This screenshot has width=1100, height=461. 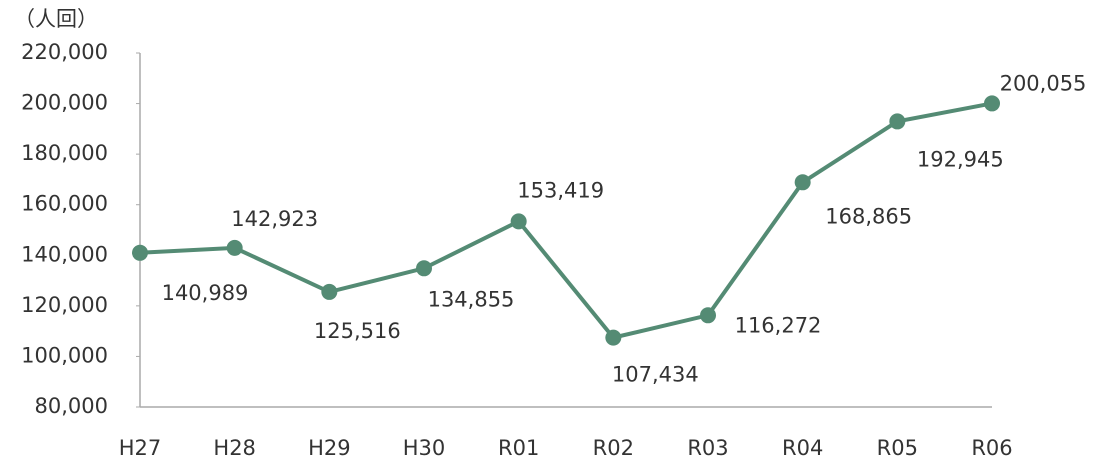 What do you see at coordinates (64, 153) in the screenshot?
I see `y-tick-label: 180,000` at bounding box center [64, 153].